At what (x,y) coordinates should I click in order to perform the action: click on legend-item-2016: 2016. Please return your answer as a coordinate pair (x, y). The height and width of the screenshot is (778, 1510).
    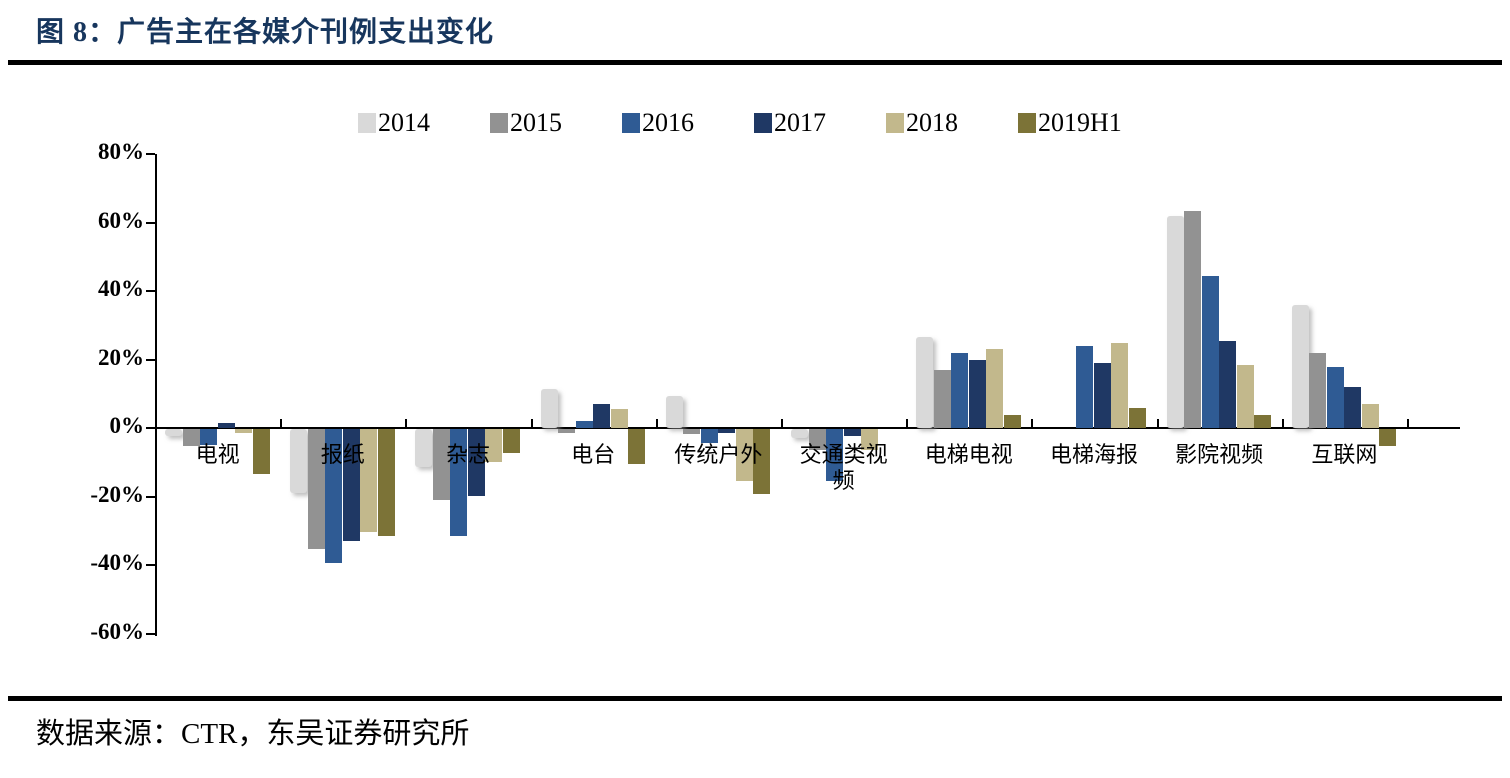
    Looking at the image, I should click on (658, 123).